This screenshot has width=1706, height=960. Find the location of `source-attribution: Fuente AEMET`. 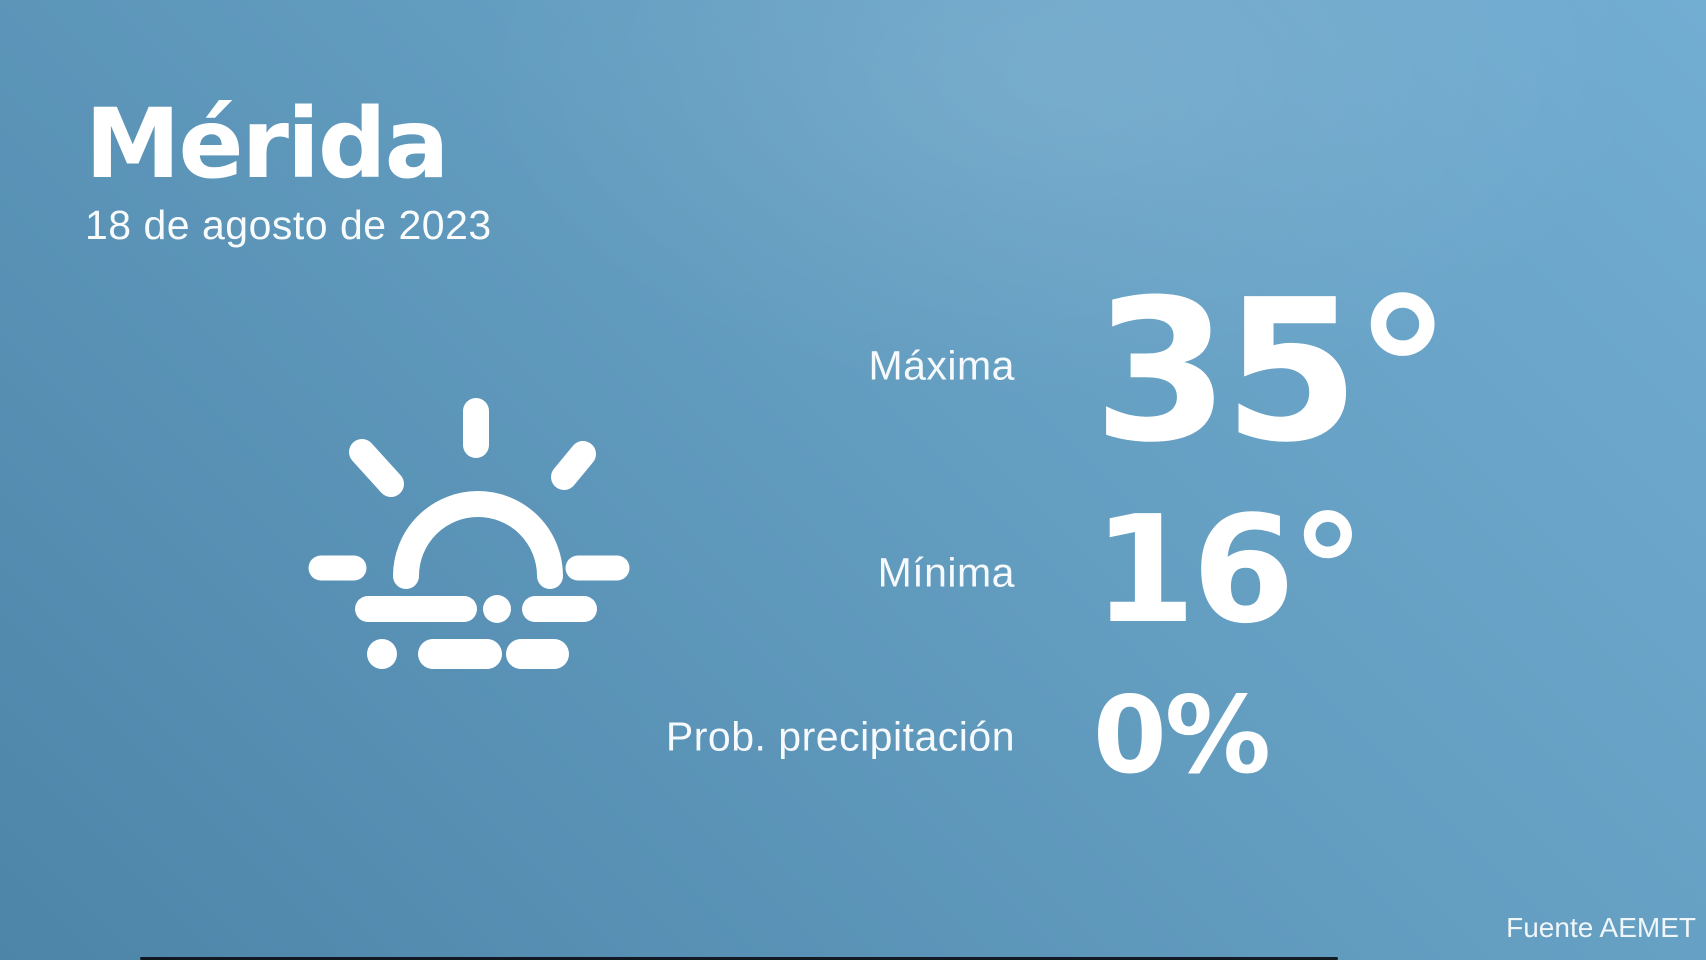

source-attribution: Fuente AEMET is located at coordinates (1601, 927).